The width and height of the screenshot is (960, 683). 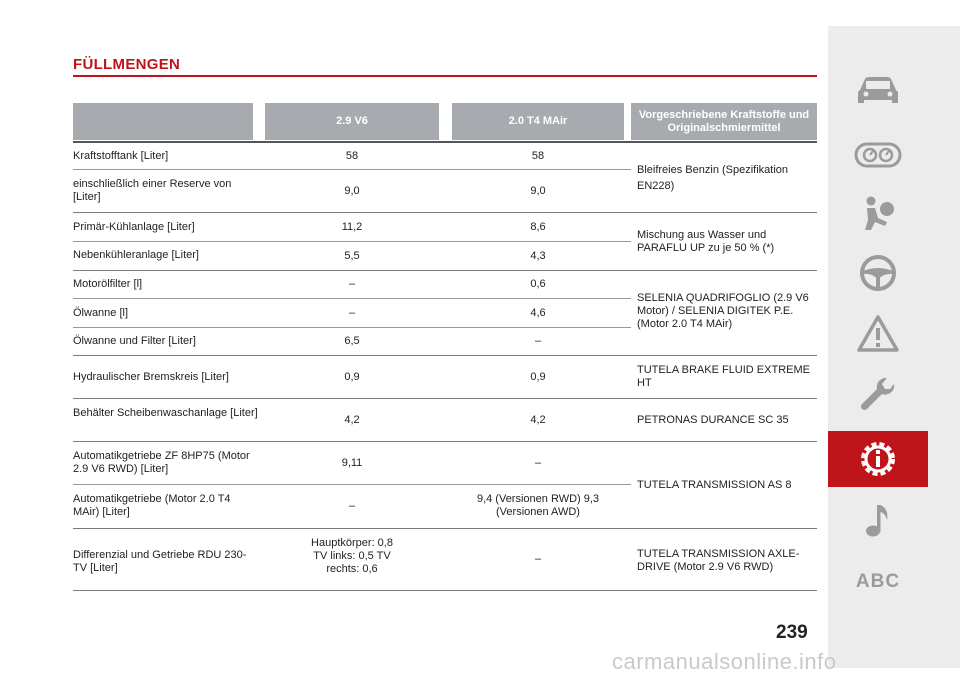 I want to click on value-2-9-v6: 9,0, so click(x=352, y=191).